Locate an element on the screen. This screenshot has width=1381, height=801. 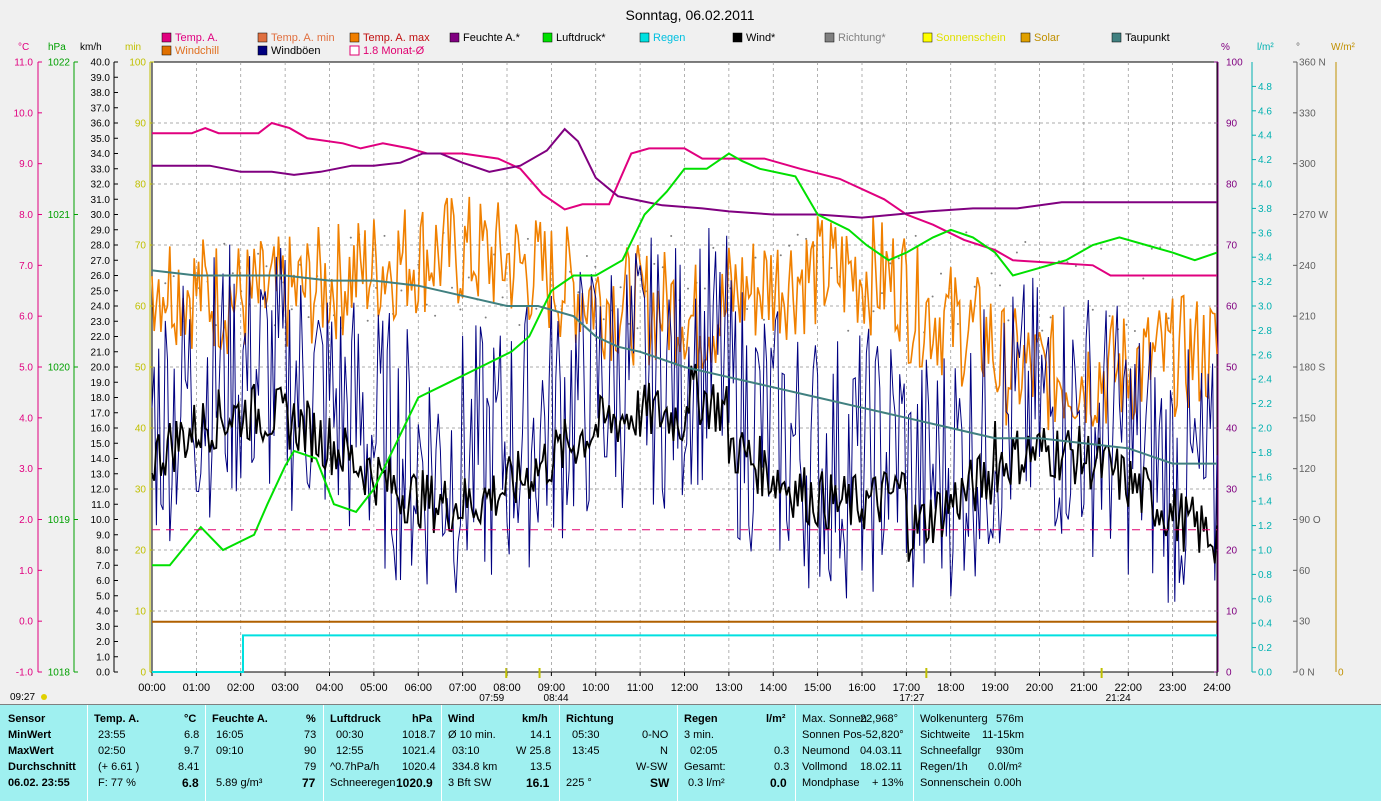
wind-axis-tick-label: 9.0 is located at coordinates (103, 535).